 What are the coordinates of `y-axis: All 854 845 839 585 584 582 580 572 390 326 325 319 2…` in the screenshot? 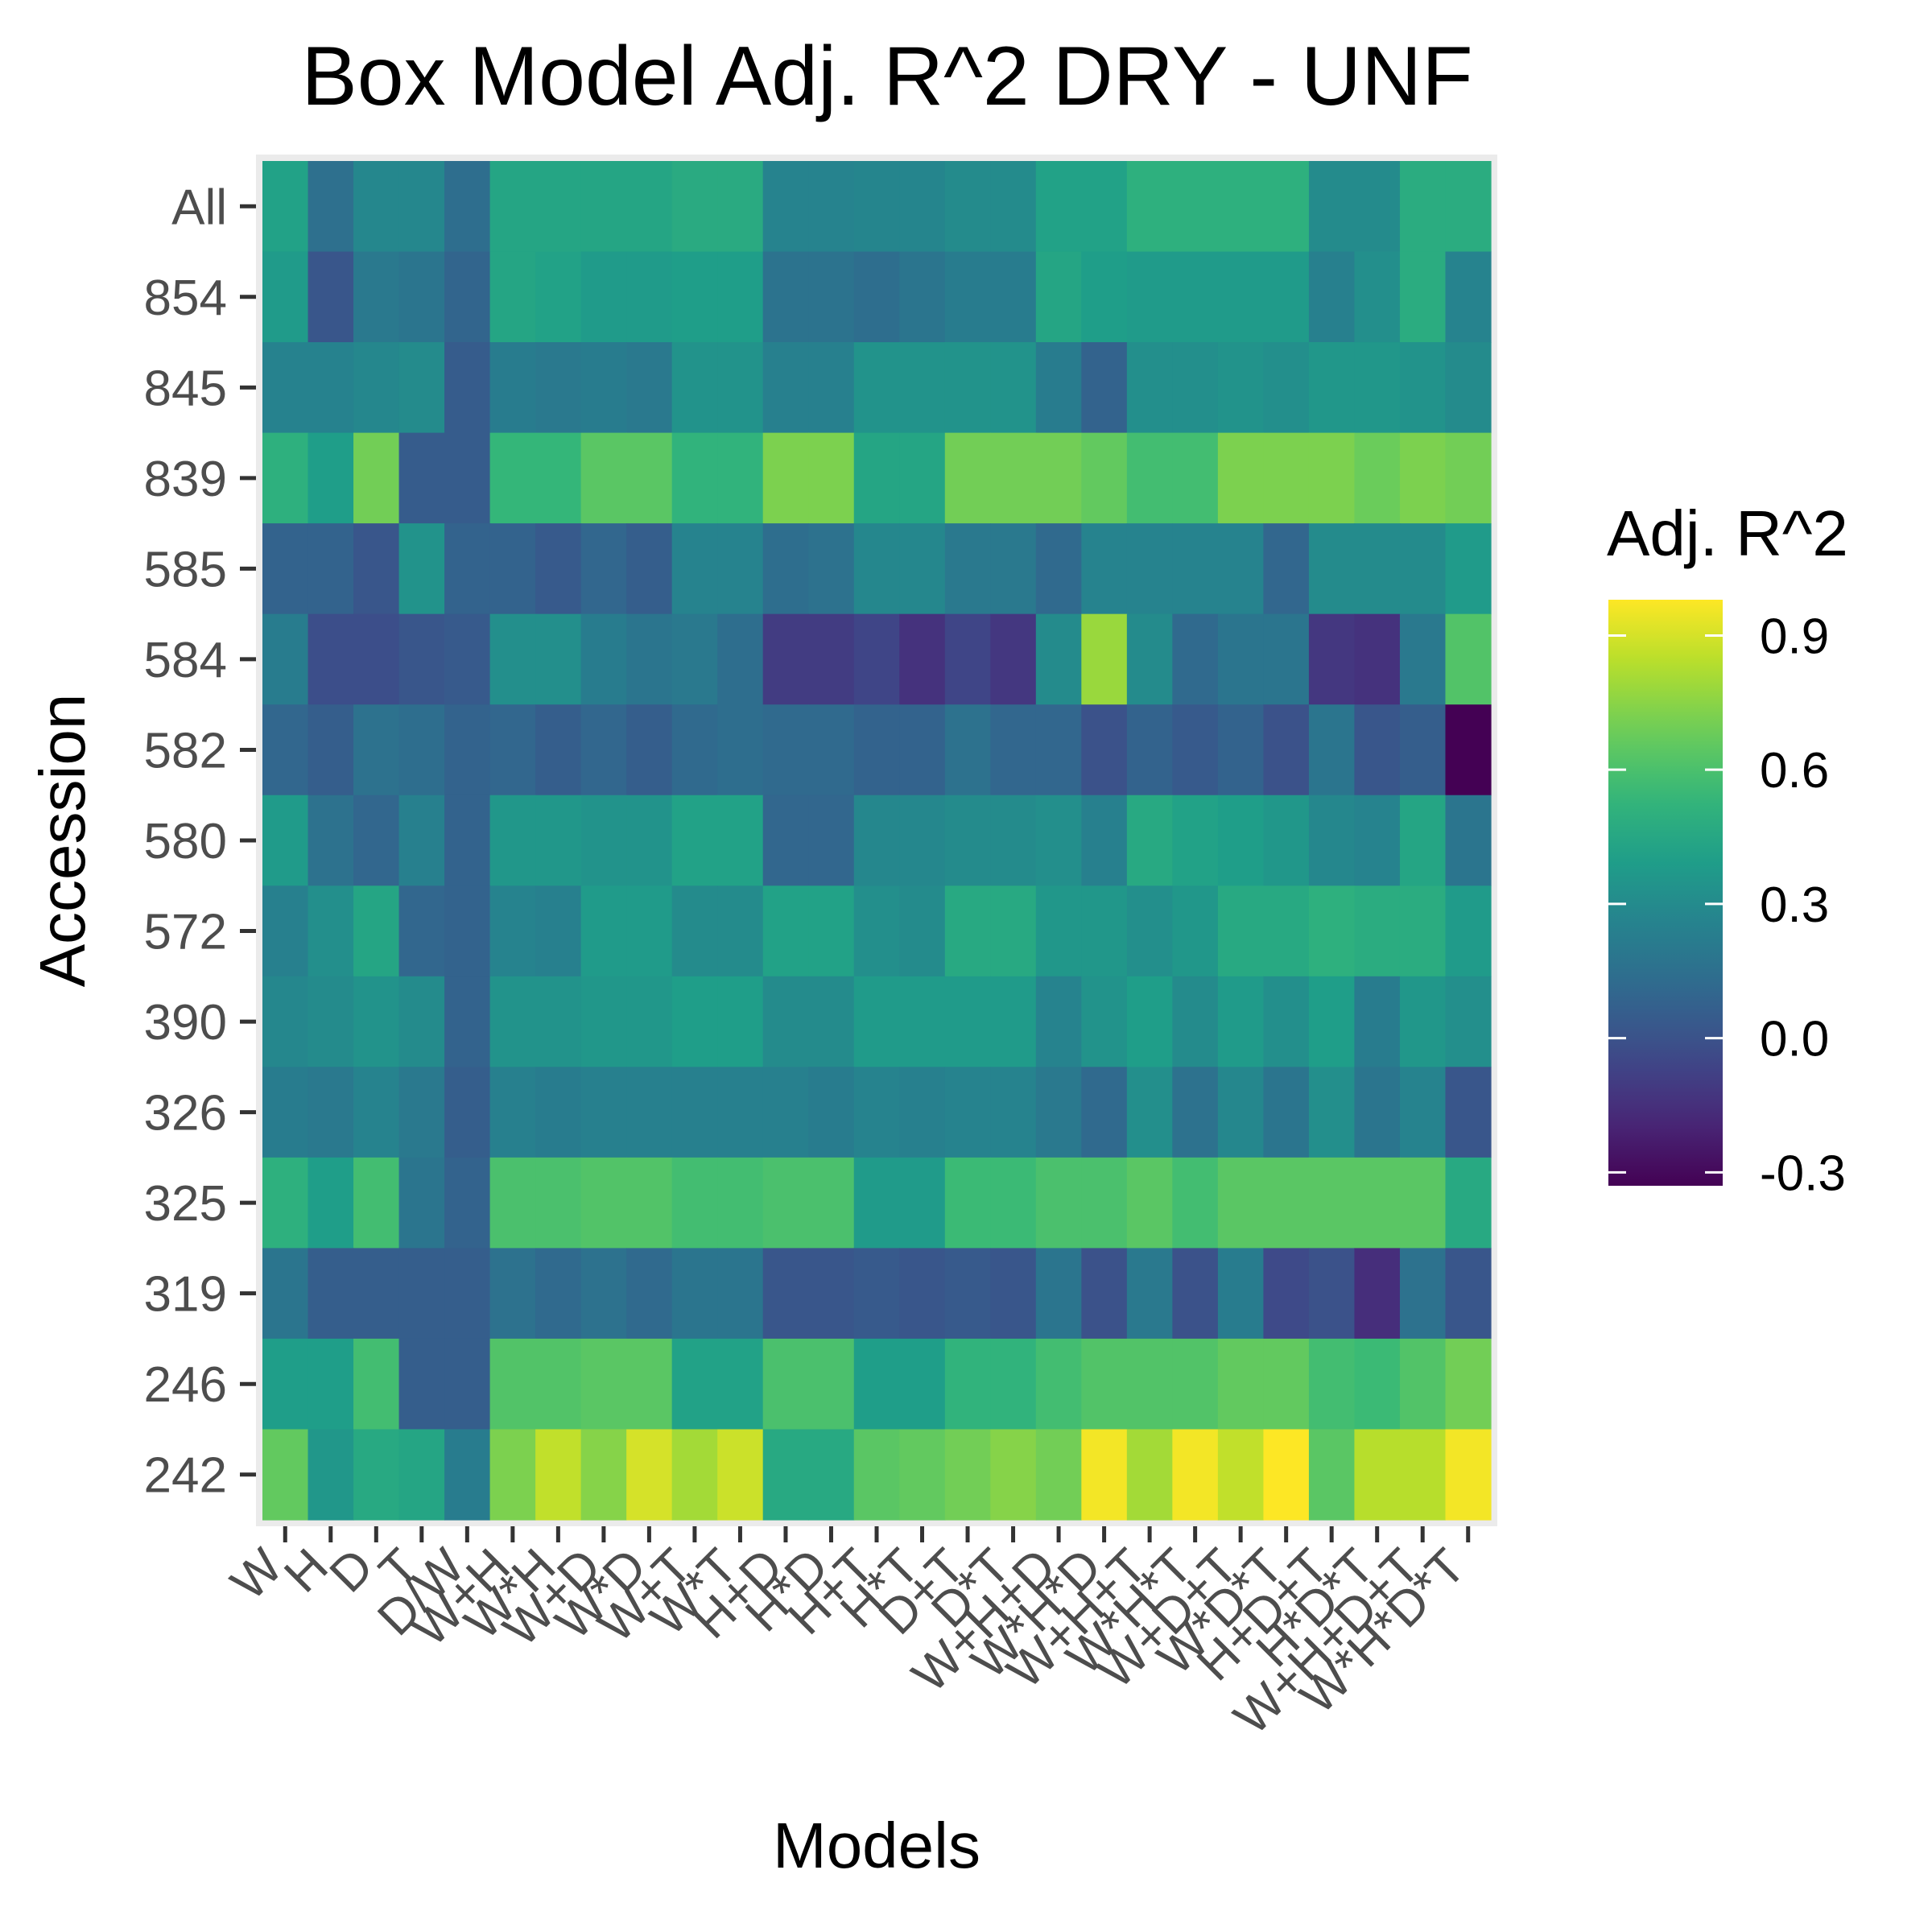 It's located at (200, 842).